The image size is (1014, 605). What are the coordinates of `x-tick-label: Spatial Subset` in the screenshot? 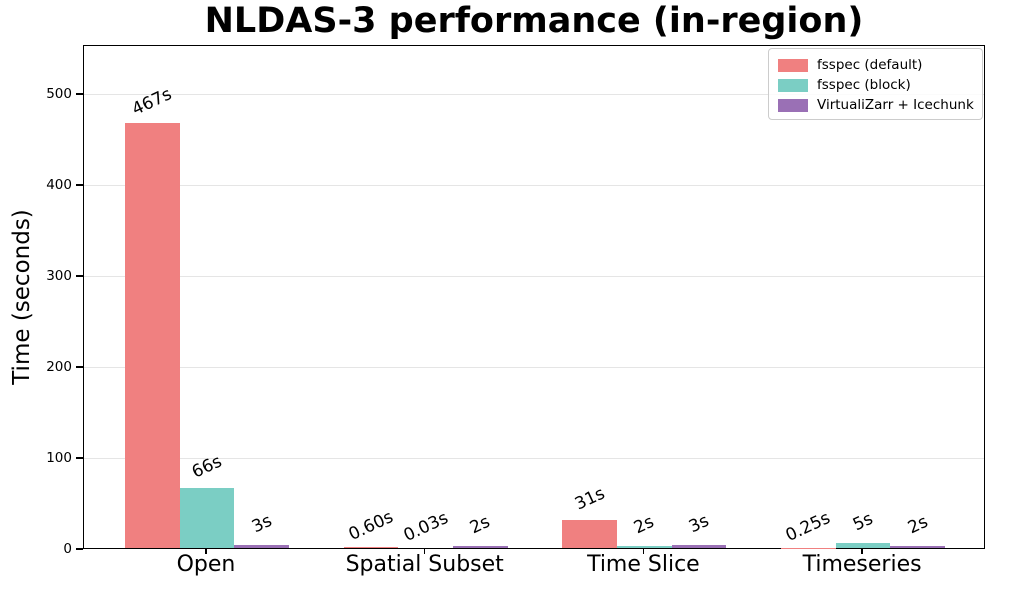 It's located at (424, 564).